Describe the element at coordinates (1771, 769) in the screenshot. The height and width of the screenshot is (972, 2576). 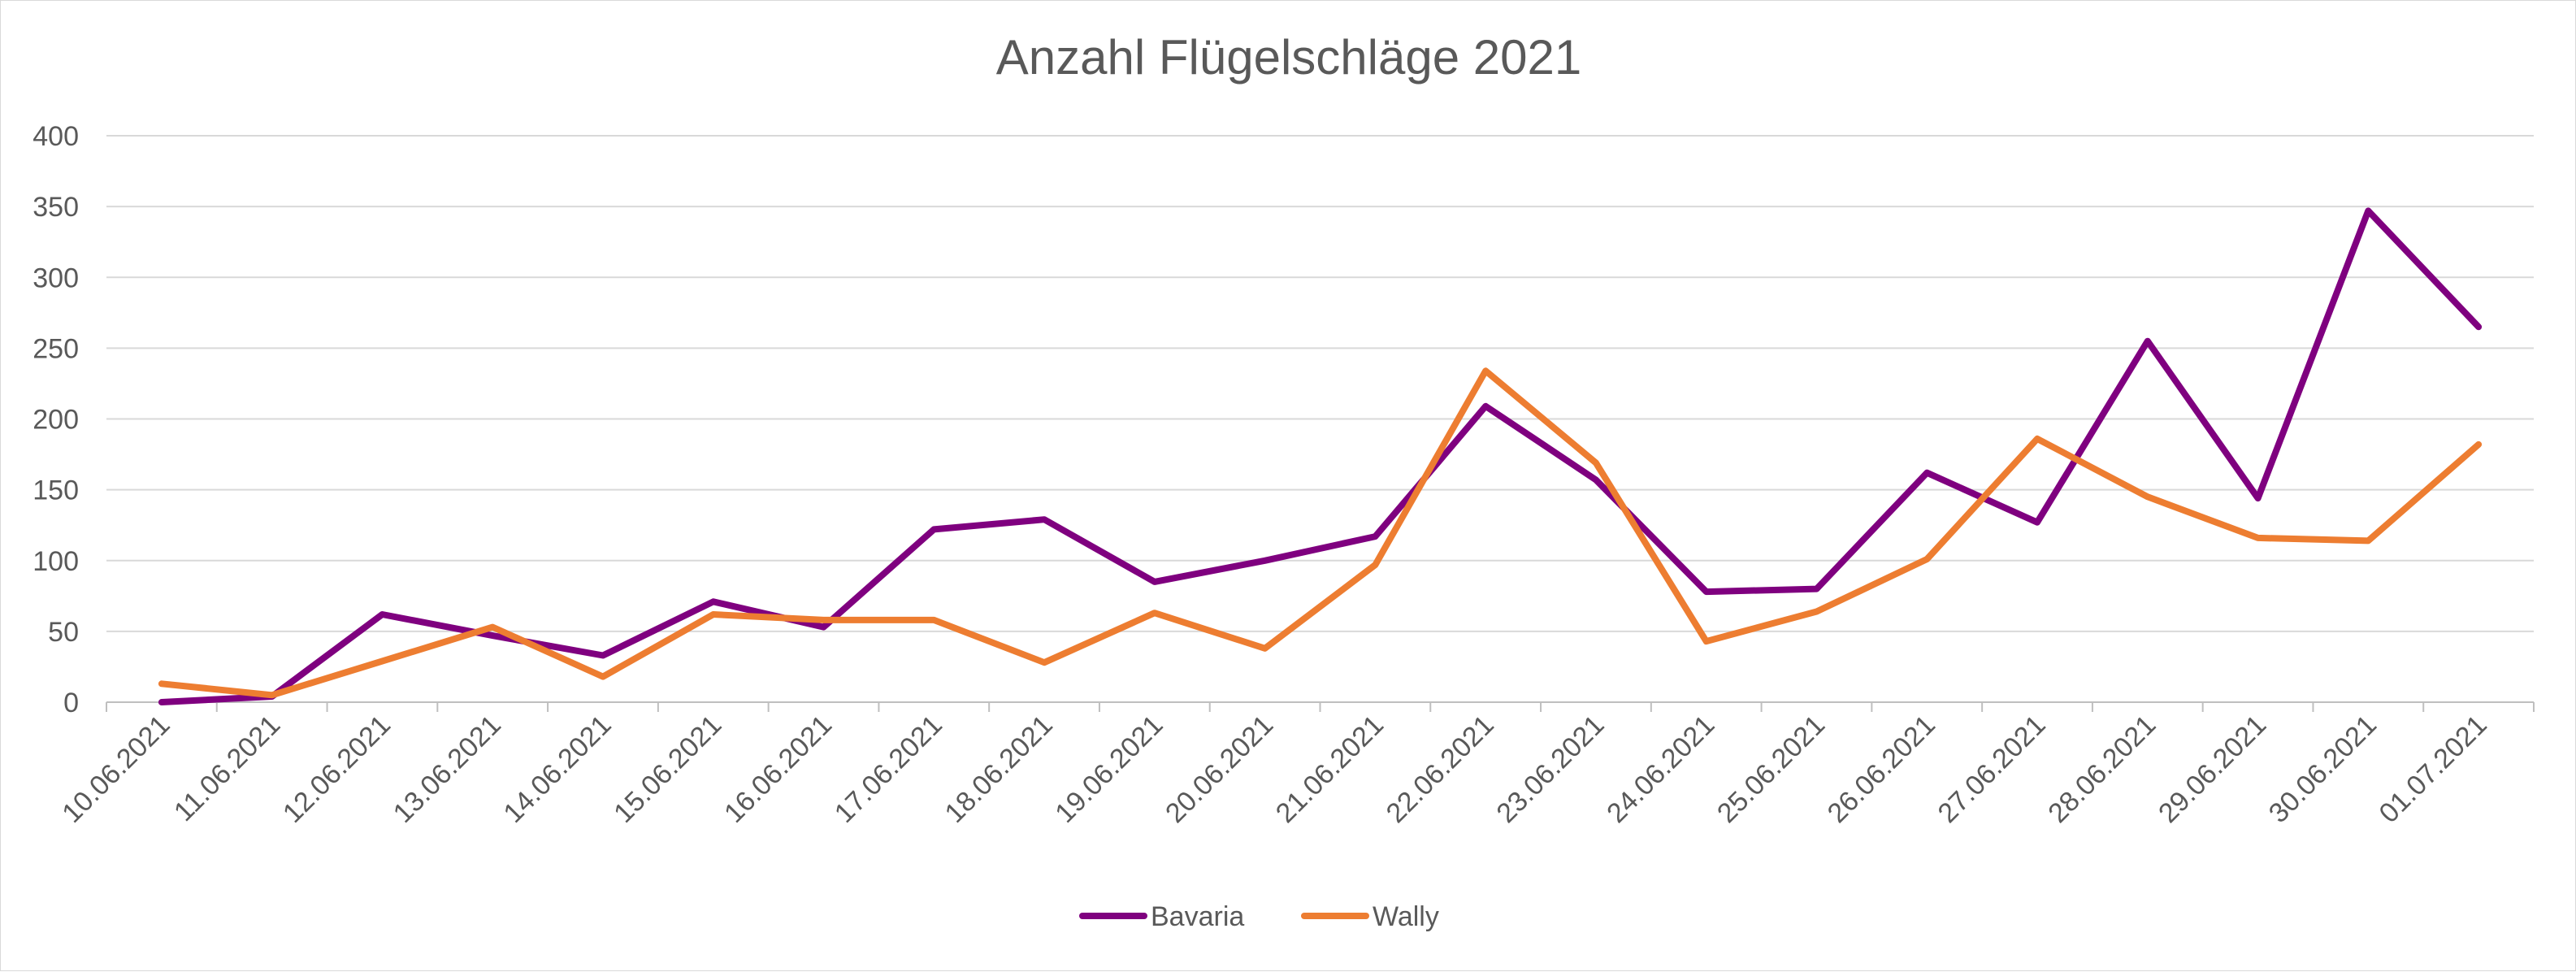
I see `x-tick-label: 25.06.2021` at that location.